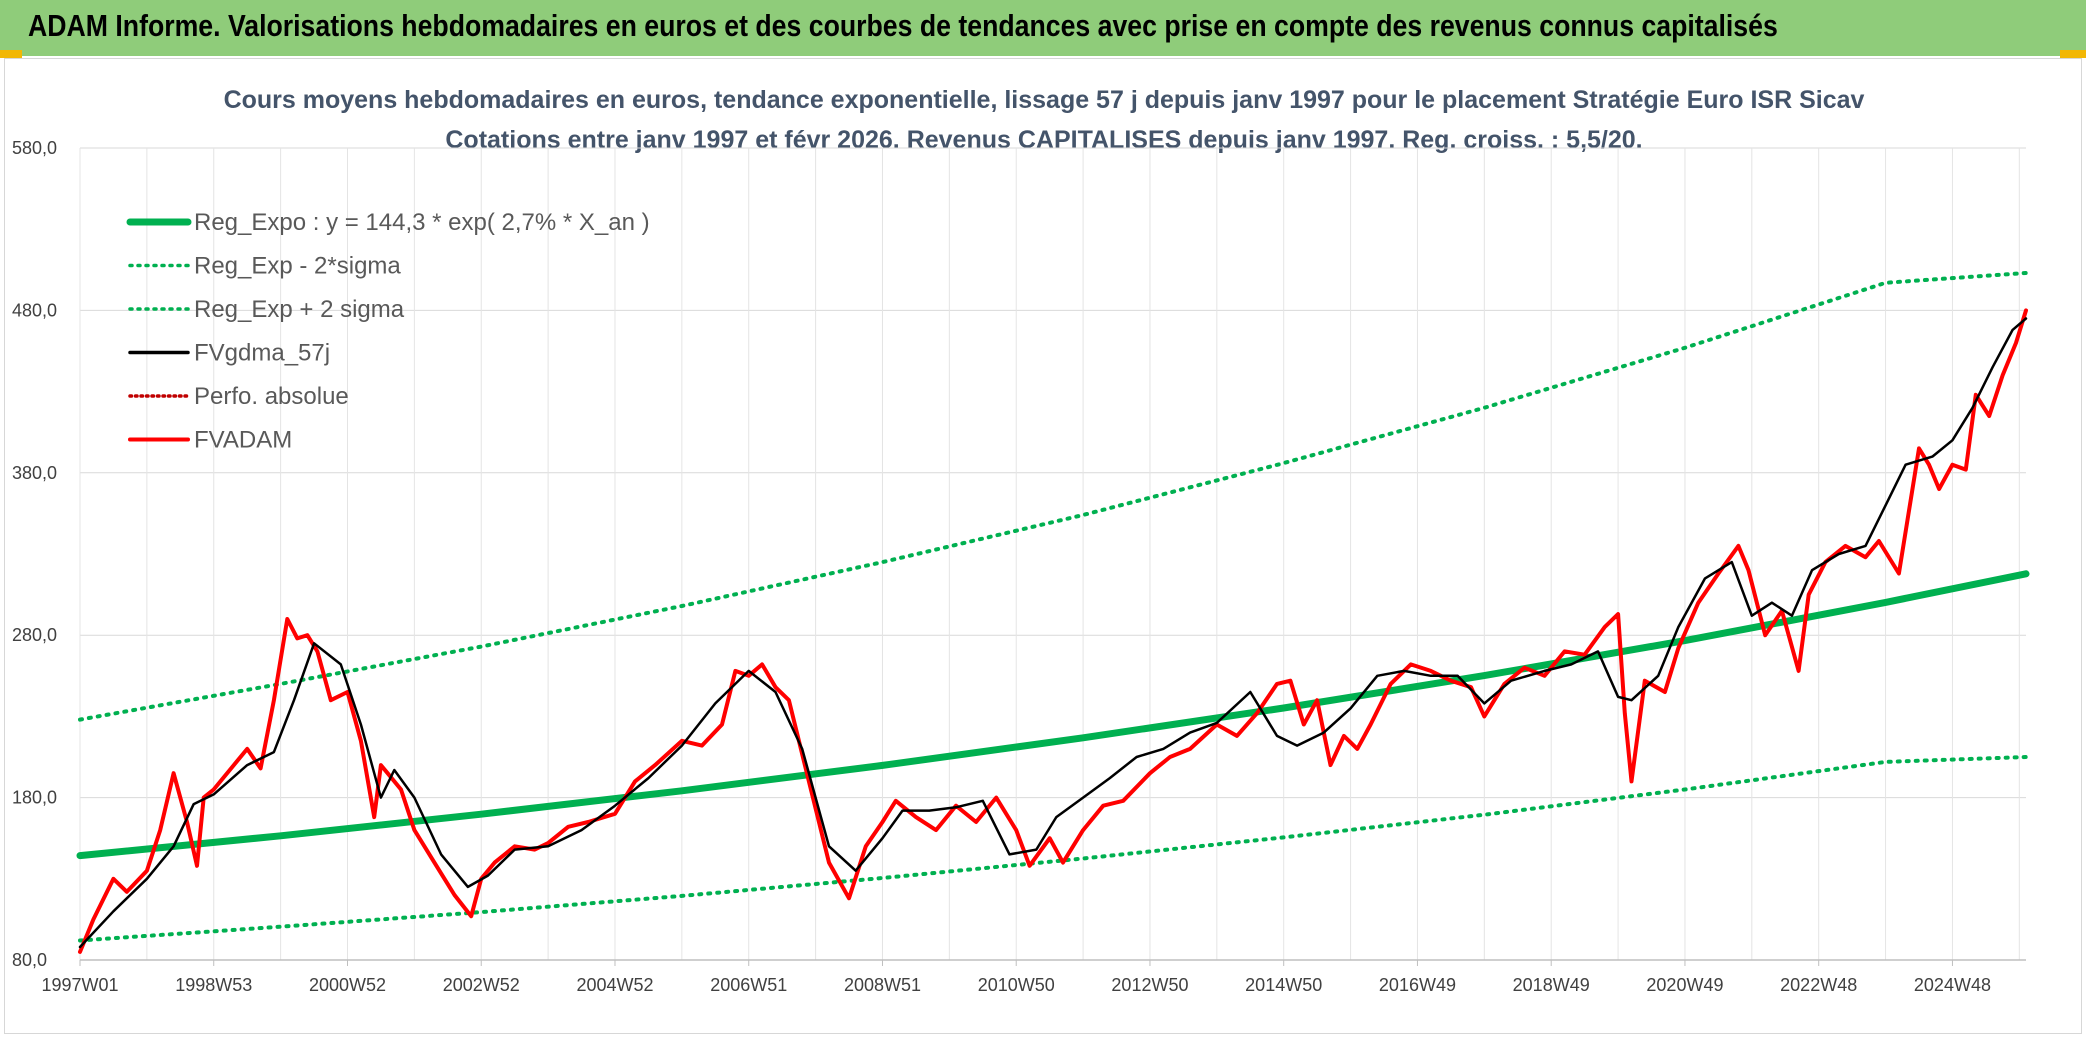 This screenshot has height=1038, width=2086. I want to click on x-tick-label: 2016W49, so click(1417, 985).